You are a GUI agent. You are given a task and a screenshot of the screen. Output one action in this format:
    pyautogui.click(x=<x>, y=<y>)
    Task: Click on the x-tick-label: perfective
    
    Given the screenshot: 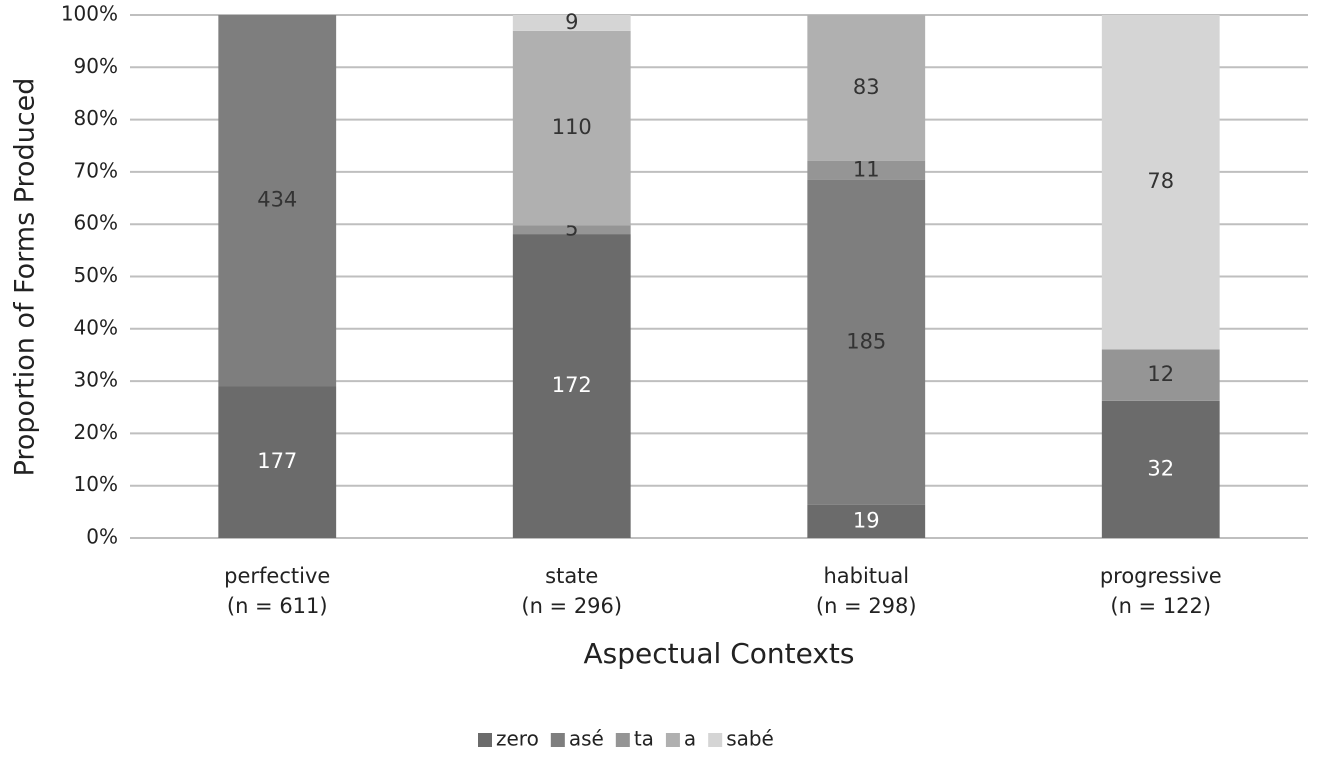 What is the action you would take?
    pyautogui.click(x=277, y=576)
    